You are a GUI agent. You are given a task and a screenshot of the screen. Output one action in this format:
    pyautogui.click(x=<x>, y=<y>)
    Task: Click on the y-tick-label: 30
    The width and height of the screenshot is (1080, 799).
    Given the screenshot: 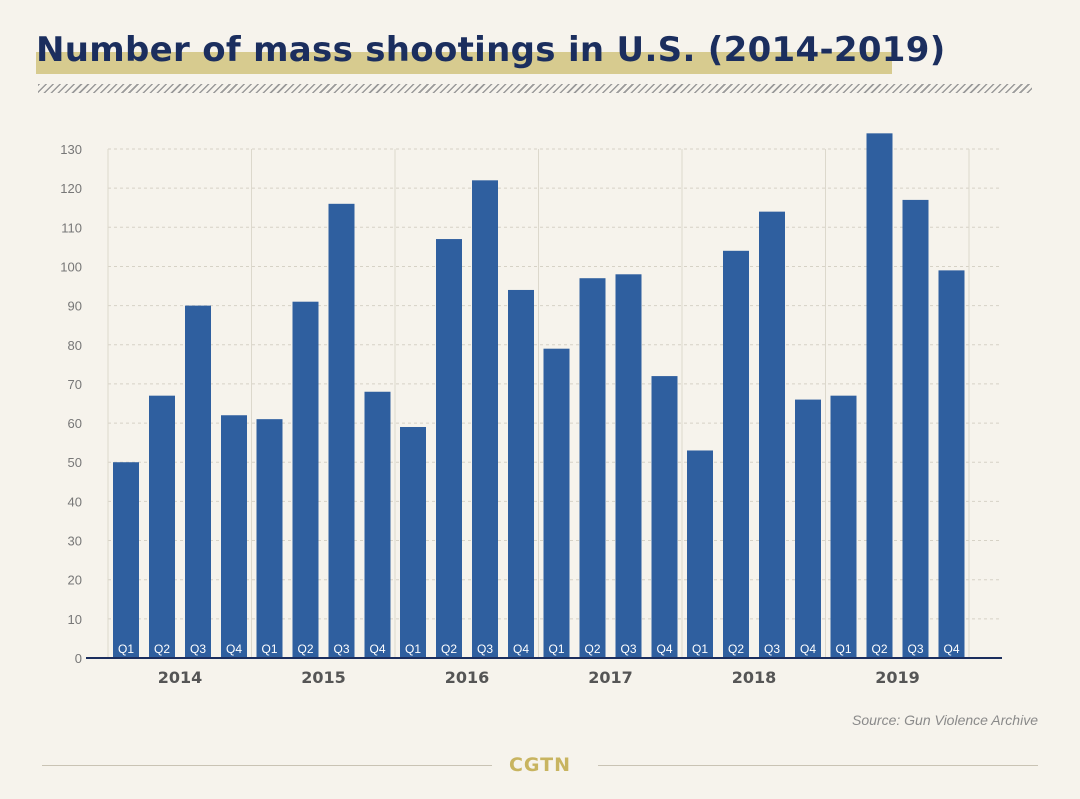 What is the action you would take?
    pyautogui.click(x=75, y=541)
    